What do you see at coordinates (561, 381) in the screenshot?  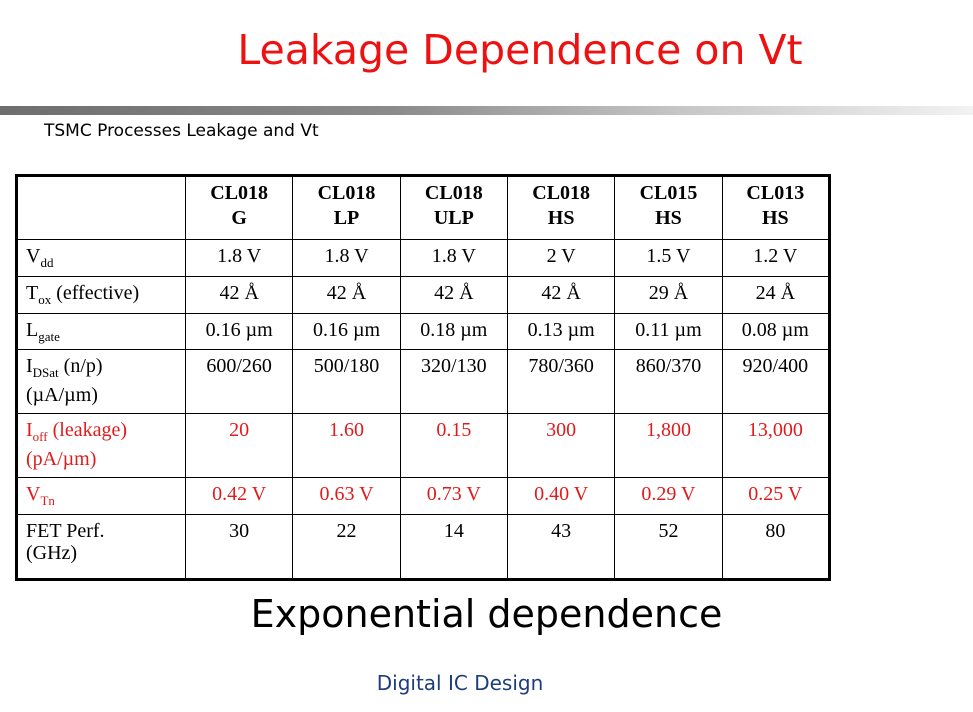 I see `table-cell: 780/360` at bounding box center [561, 381].